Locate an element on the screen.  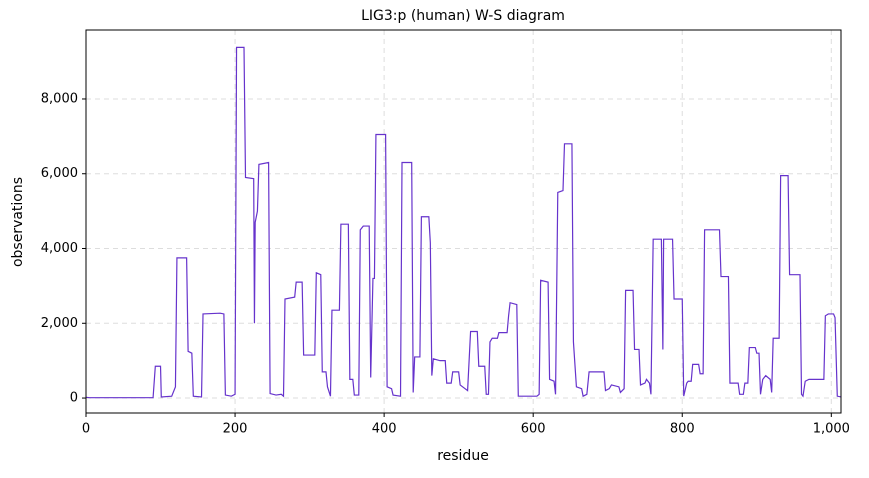
x-tick-label: 1,000 is located at coordinates (831, 429).